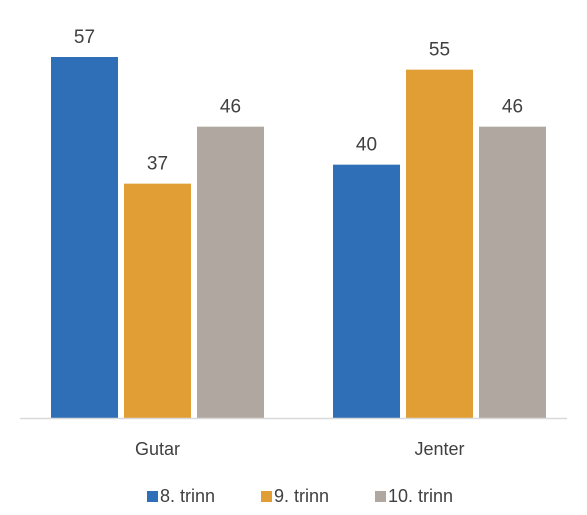  Describe the element at coordinates (420, 496) in the screenshot. I see `legend-label-series-3: 10. trinn` at that location.